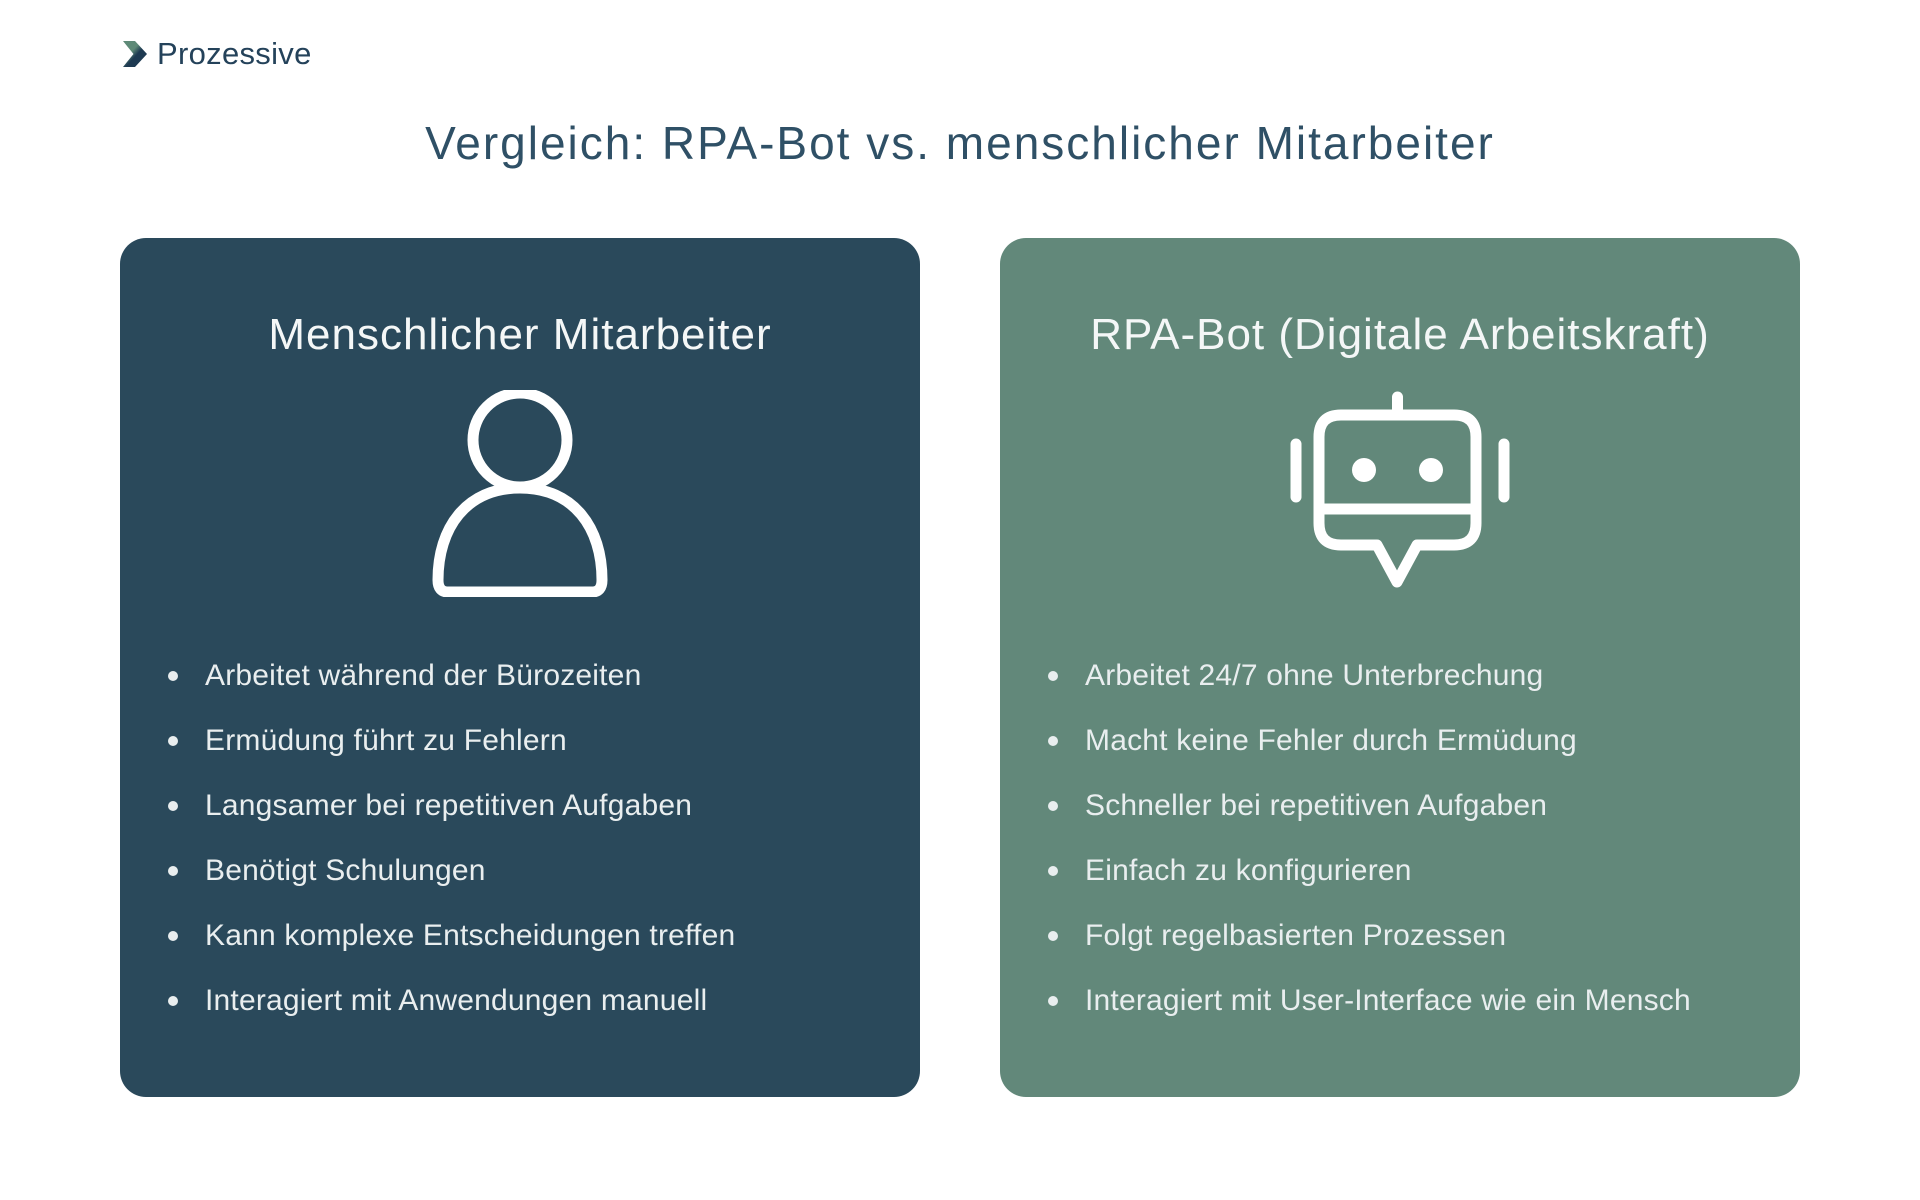  I want to click on list-item-label: Arbeitet während der Bürozeiten, so click(423, 675).